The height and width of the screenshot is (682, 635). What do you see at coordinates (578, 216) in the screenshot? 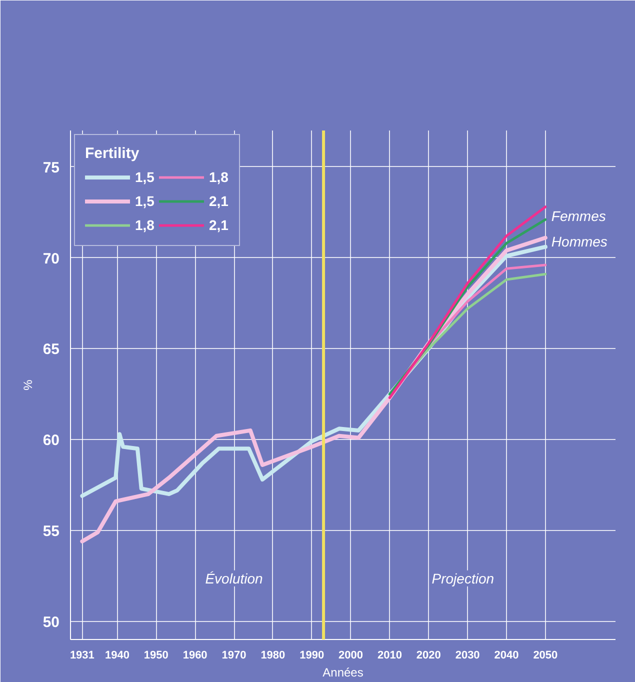
I see `annotation: Femmes` at bounding box center [578, 216].